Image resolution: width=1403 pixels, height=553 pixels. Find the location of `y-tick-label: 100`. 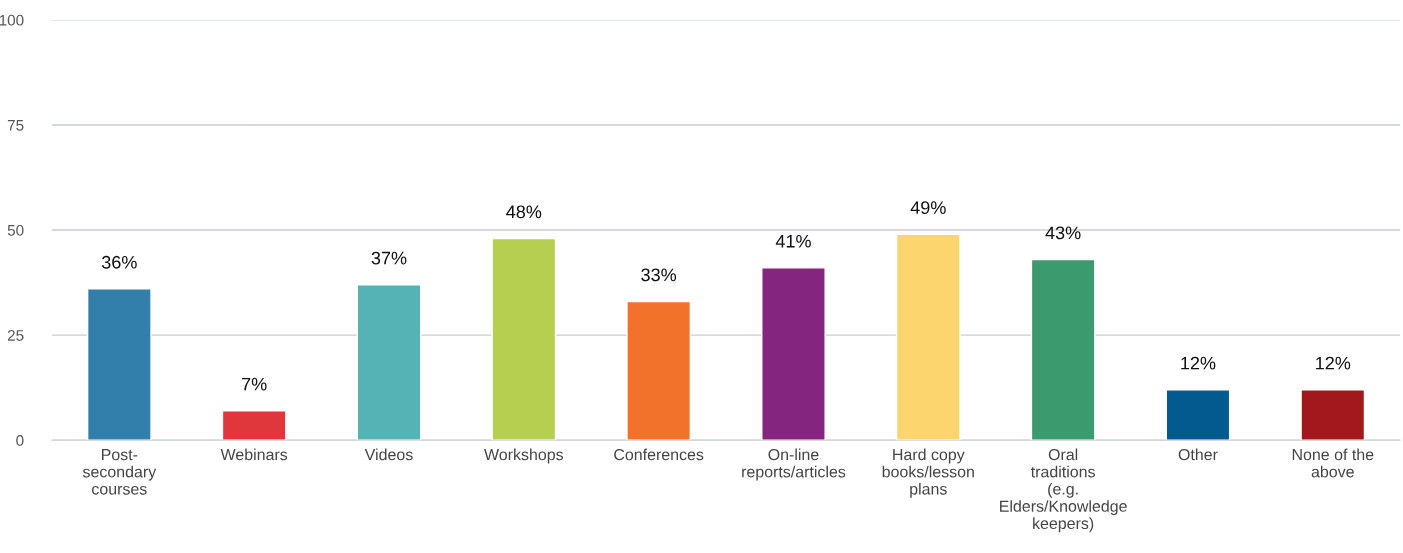

y-tick-label: 100 is located at coordinates (12, 20).